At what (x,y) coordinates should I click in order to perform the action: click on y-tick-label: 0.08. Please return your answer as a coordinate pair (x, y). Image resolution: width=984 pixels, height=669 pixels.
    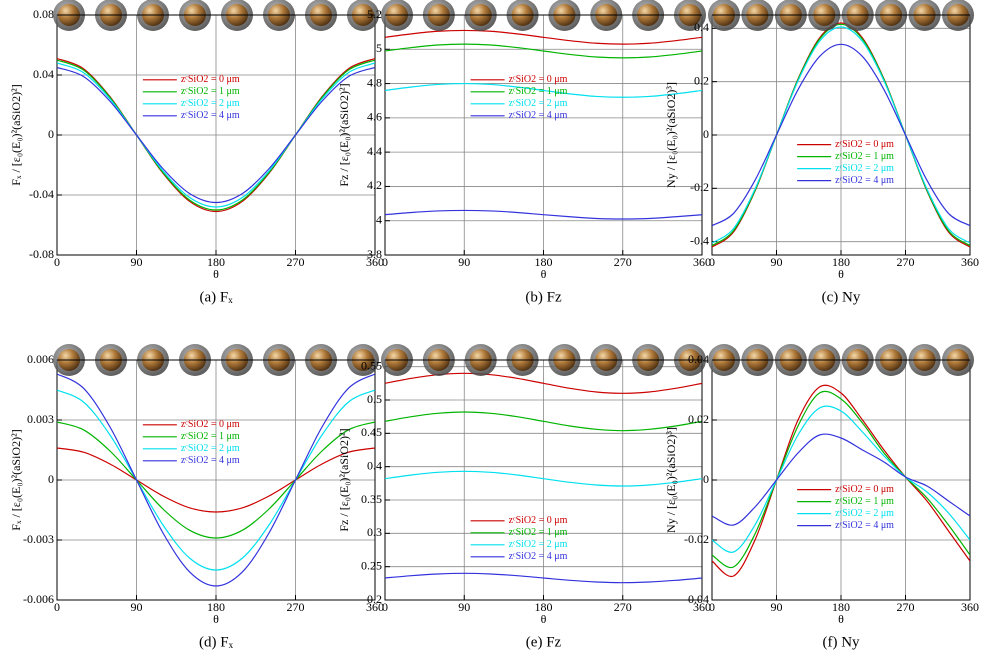
    Looking at the image, I should click on (43, 14).